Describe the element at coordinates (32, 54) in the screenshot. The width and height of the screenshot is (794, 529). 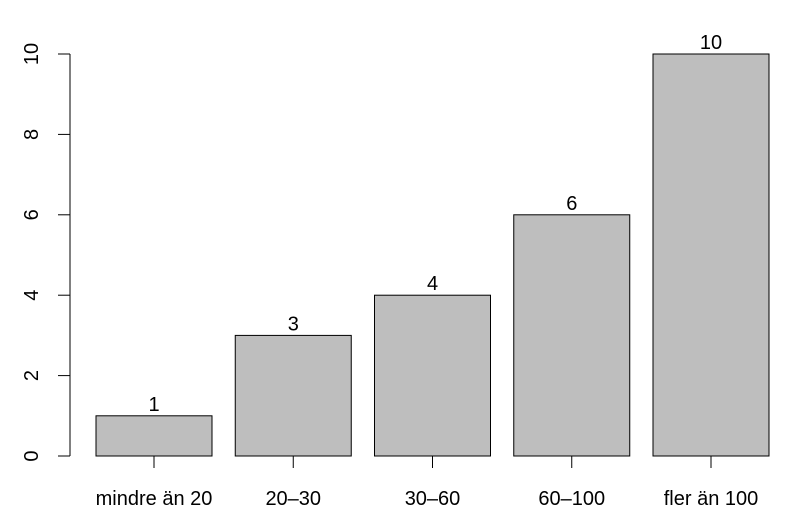
I see `y-tick-label: 10` at that location.